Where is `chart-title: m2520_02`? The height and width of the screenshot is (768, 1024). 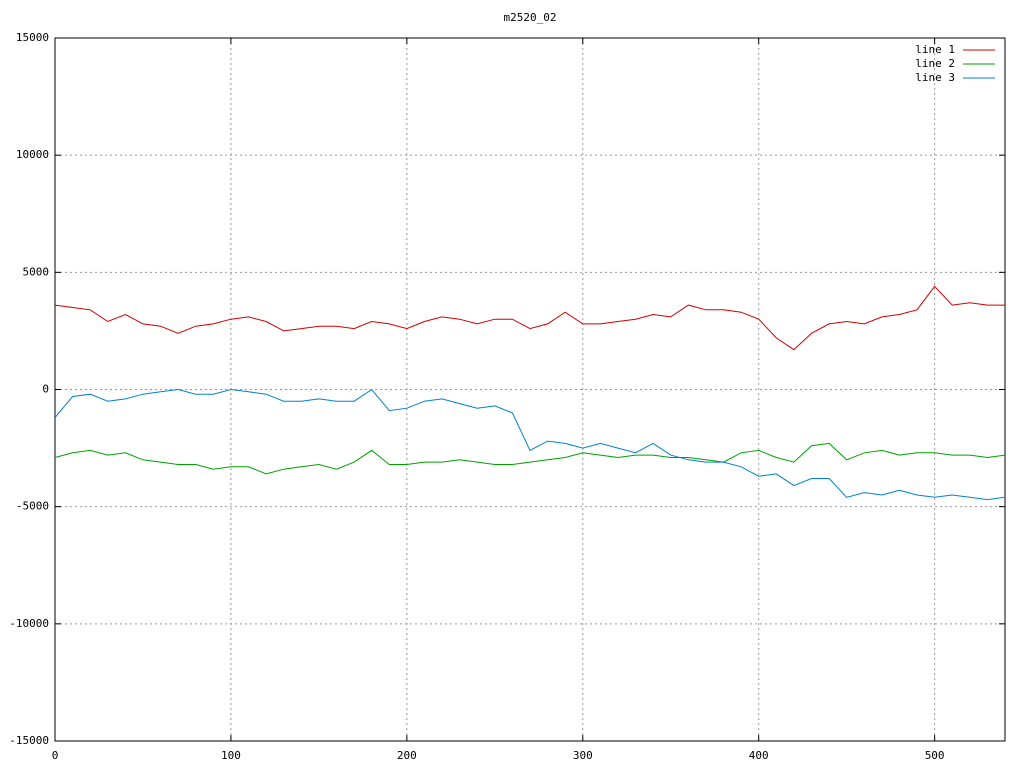 chart-title: m2520_02 is located at coordinates (530, 17).